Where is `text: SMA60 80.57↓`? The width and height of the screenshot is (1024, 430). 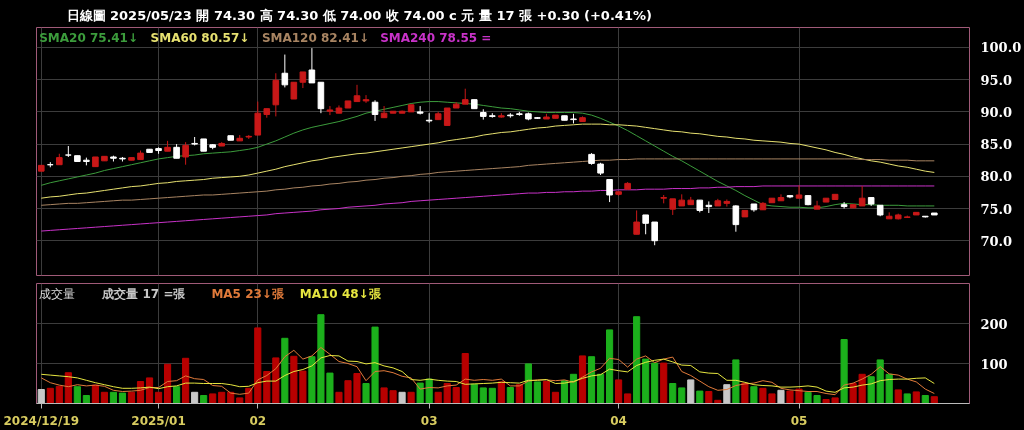
text: SMA60 80.57↓ is located at coordinates (200, 37).